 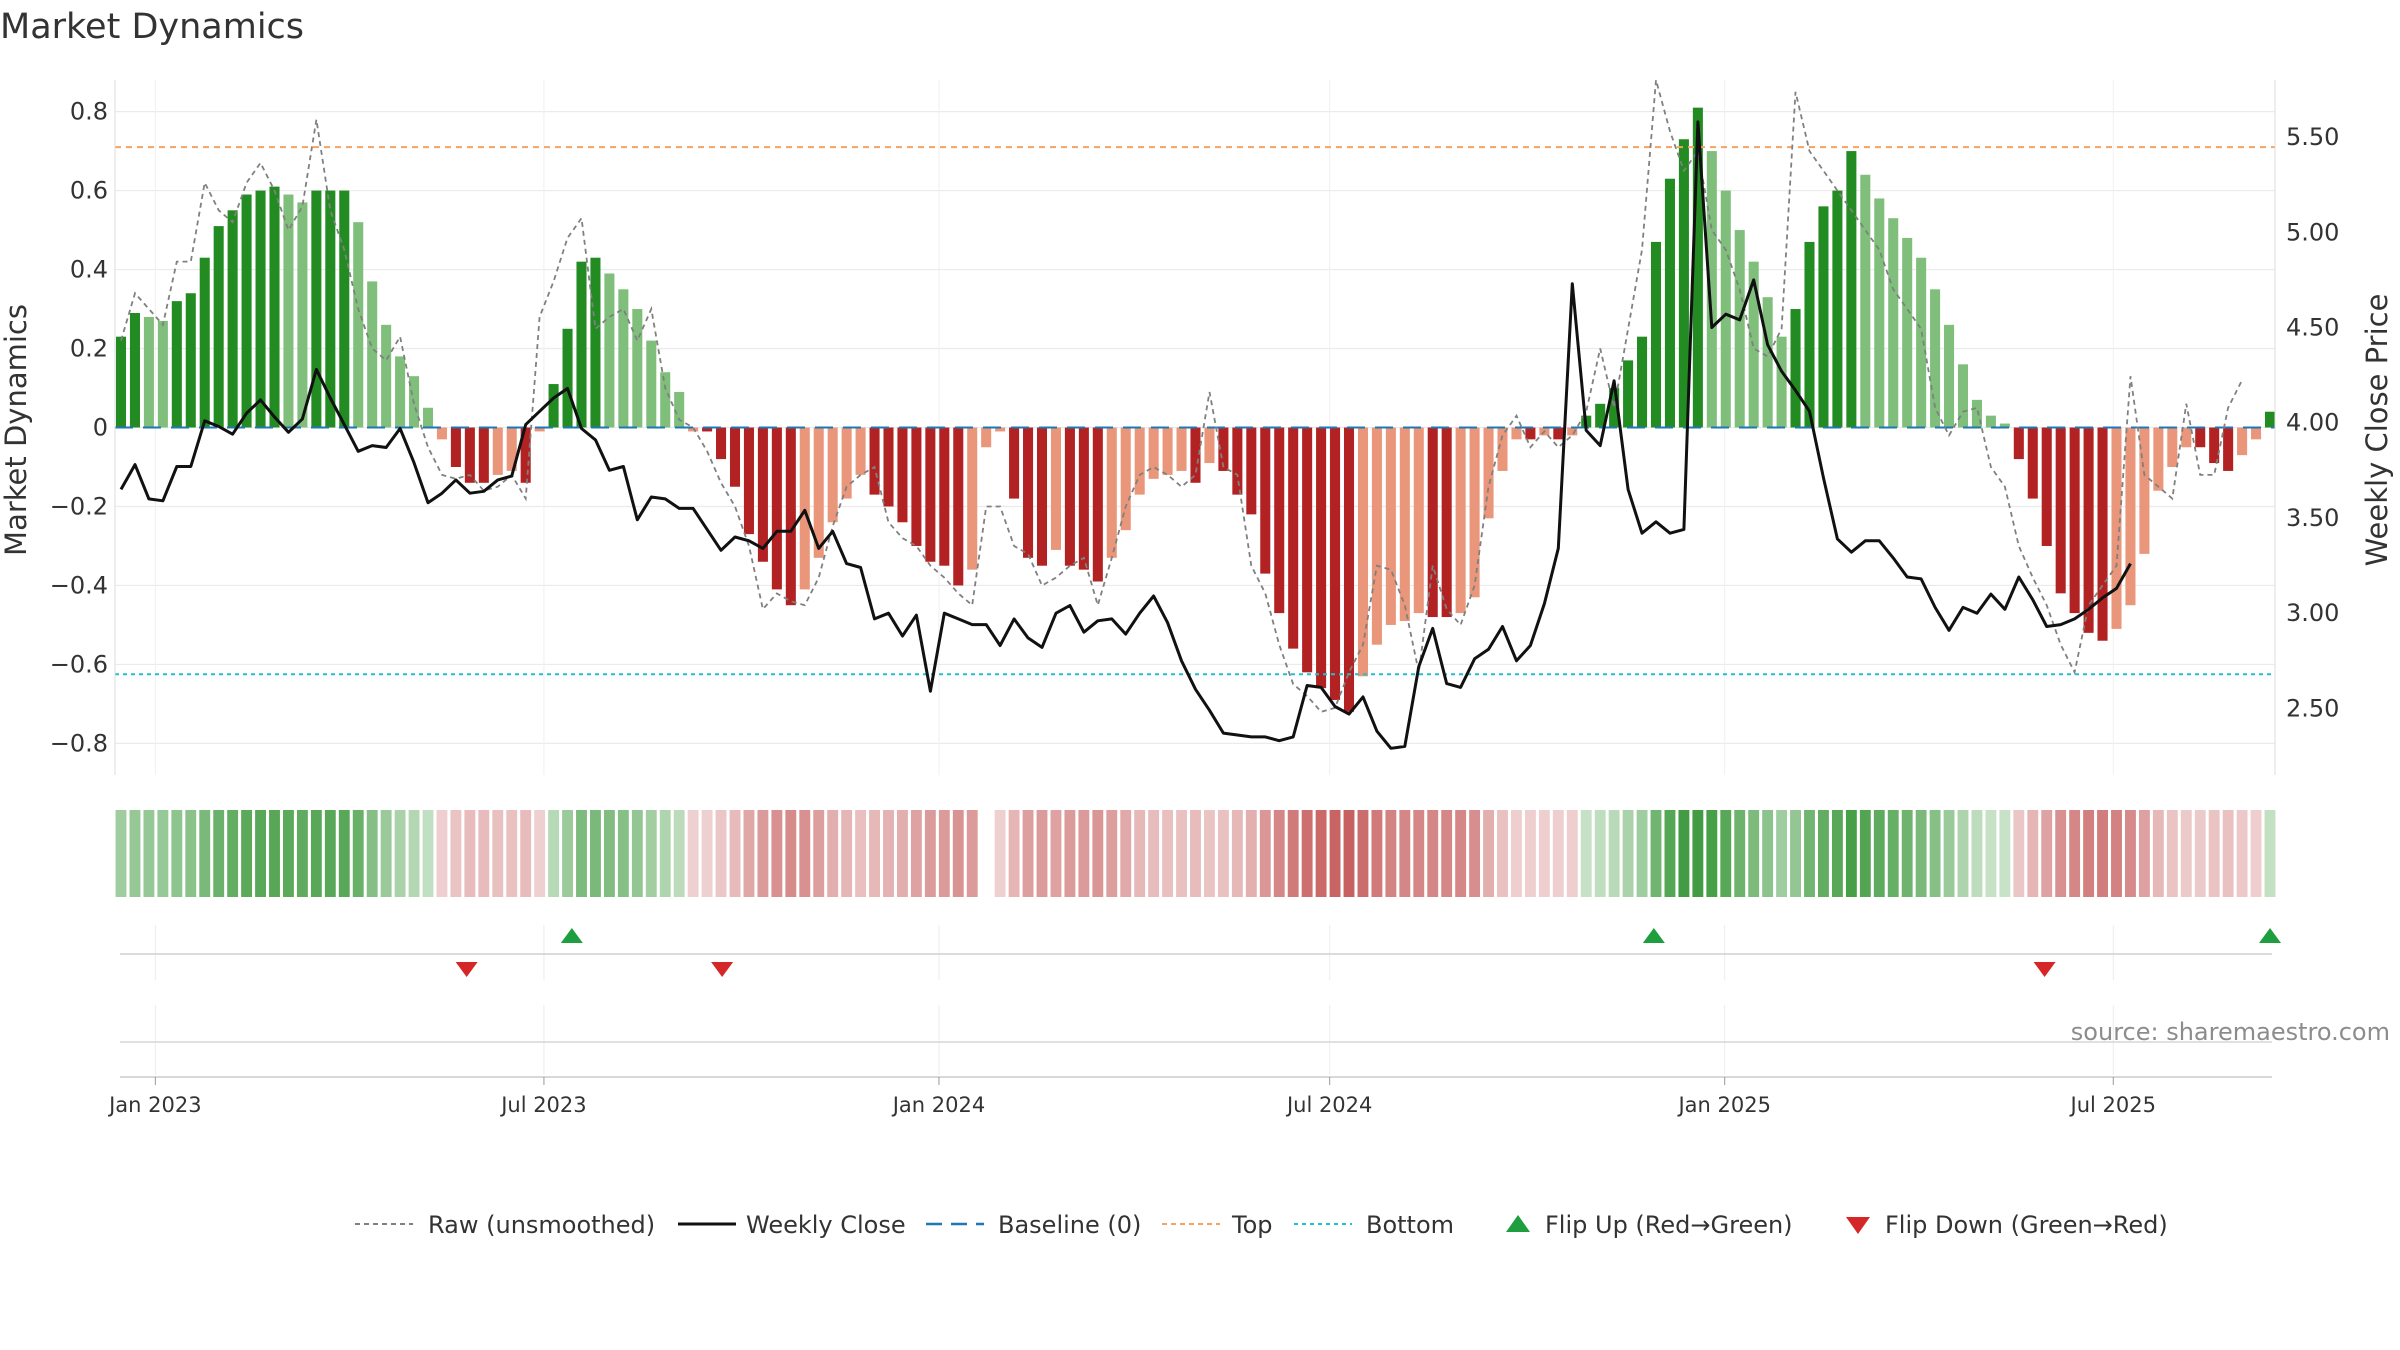 I want to click on left-tick-label: 0.2, so click(x=89, y=349).